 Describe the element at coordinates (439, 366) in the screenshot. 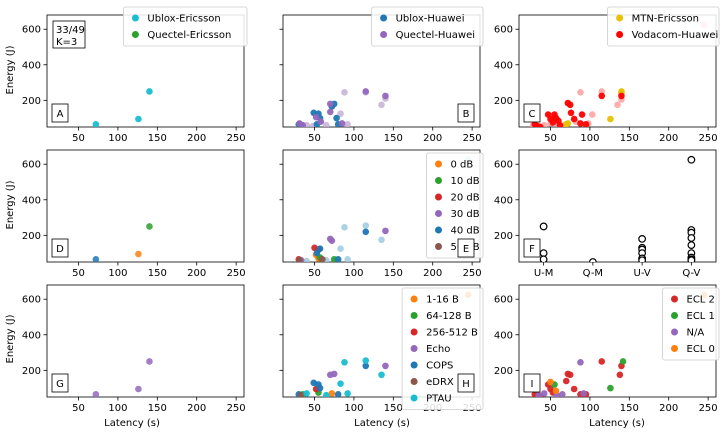

I see `legend-label: COPS` at that location.